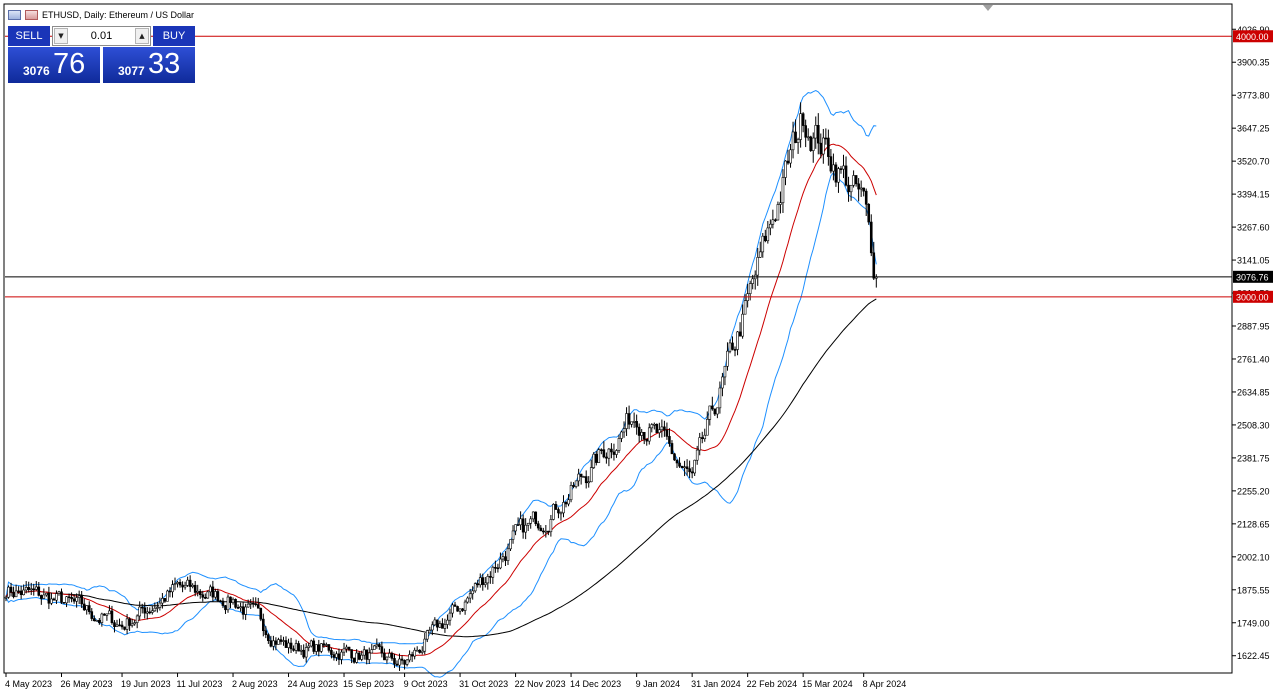 This screenshot has height=696, width=1285. Describe the element at coordinates (1253, 166) in the screenshot. I see `price-tags: 4000.00 3000.00 3076.76` at that location.